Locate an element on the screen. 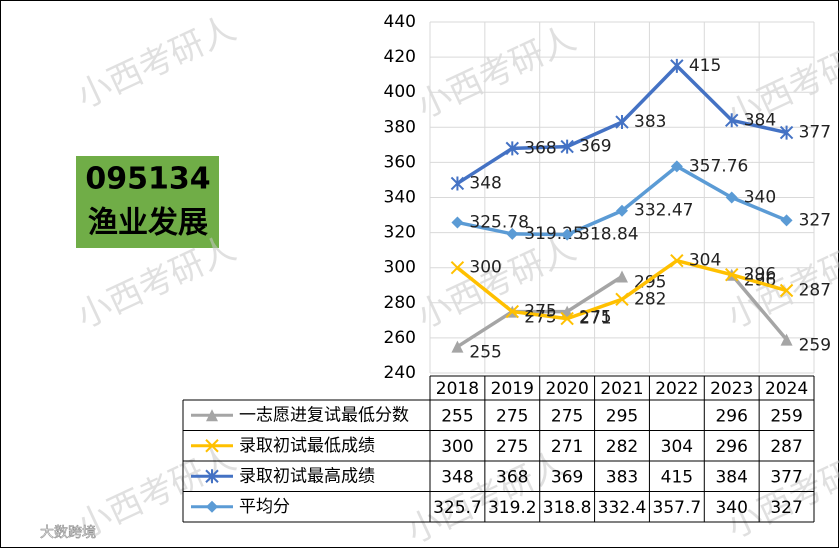 The image size is (840, 549). data-label: 415 is located at coordinates (705, 66).